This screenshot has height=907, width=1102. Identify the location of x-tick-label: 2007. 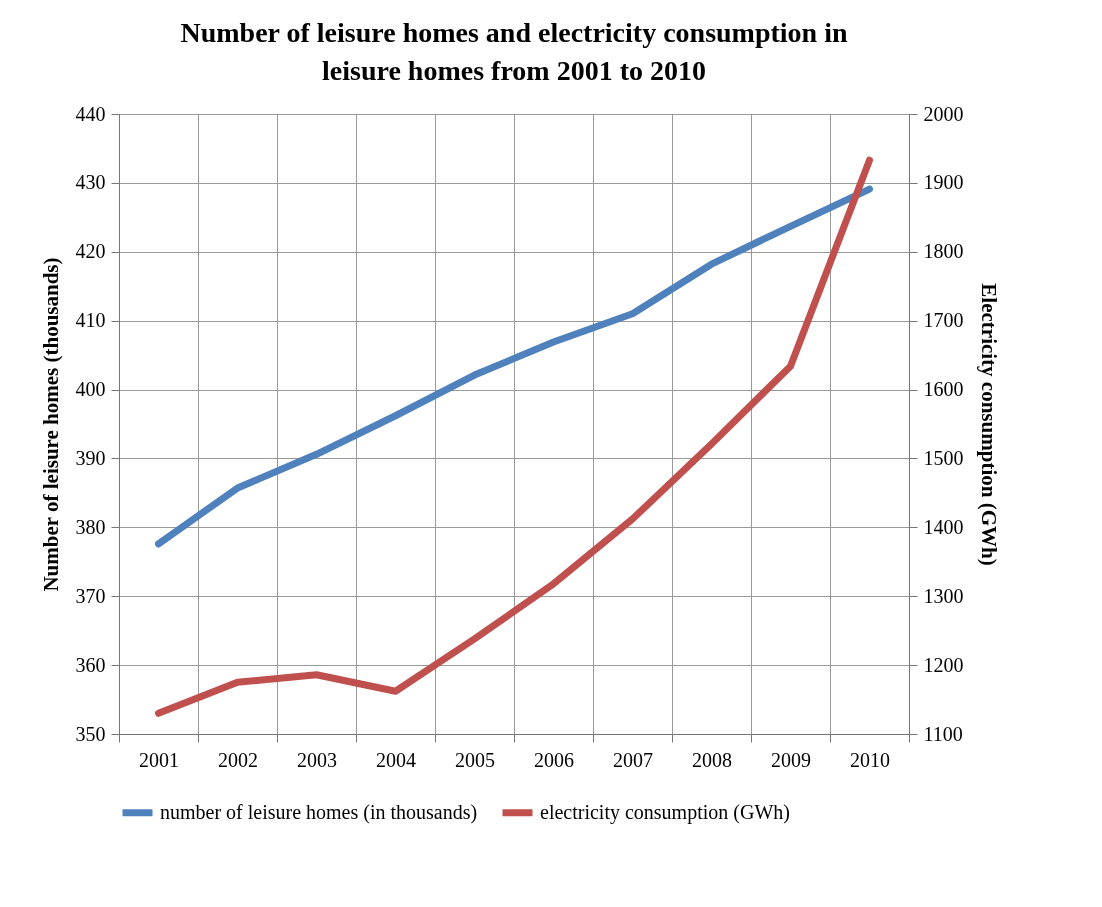
(633, 759).